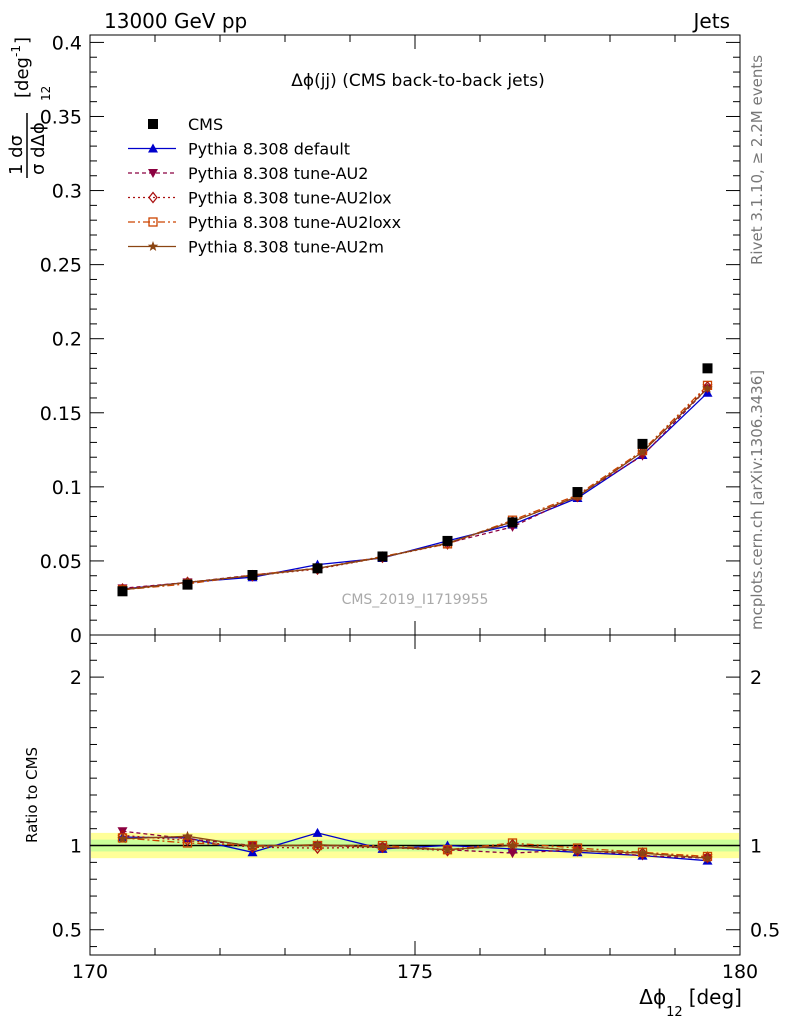  Describe the element at coordinates (756, 678) in the screenshot. I see `ratio-ytick-label-right: 2` at that location.